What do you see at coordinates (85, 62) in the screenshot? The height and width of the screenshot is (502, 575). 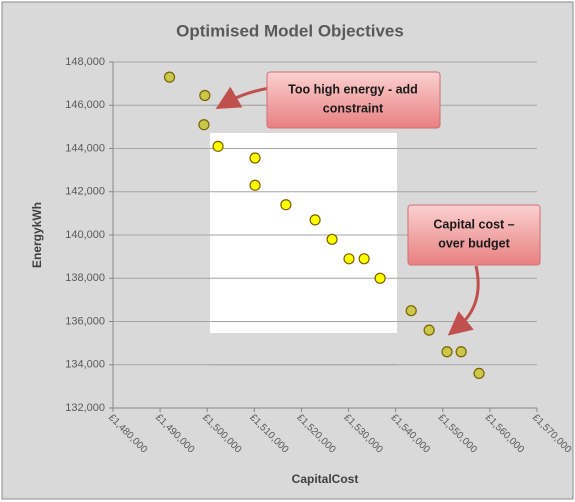 I see `y-tick-label: 148,000` at bounding box center [85, 62].